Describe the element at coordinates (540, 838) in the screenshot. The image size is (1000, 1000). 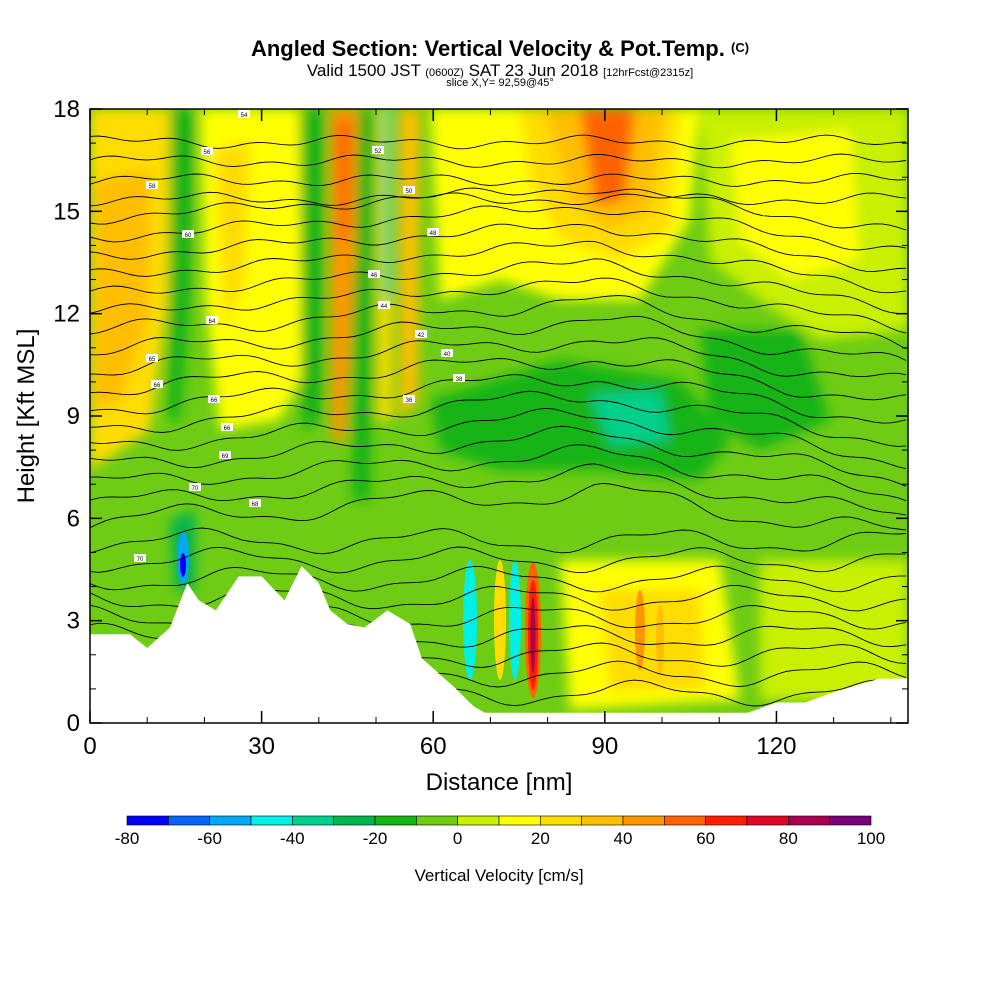
I see `colorbar-tick-label: 20` at that location.